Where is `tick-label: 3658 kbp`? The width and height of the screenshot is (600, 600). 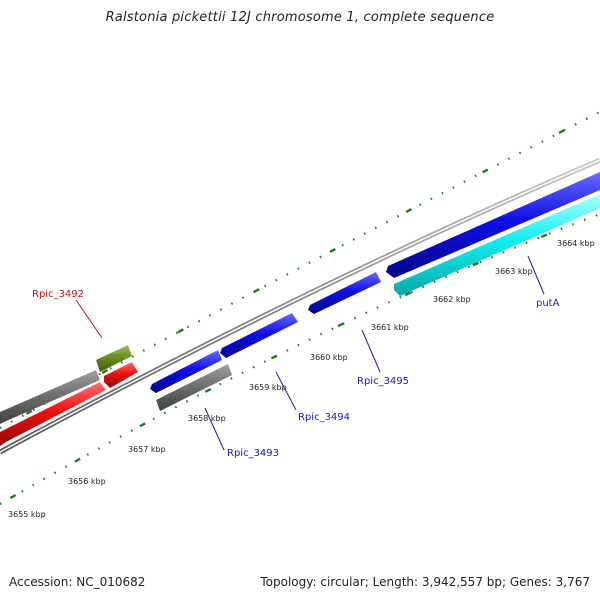
tick-label: 3658 kbp is located at coordinates (207, 418).